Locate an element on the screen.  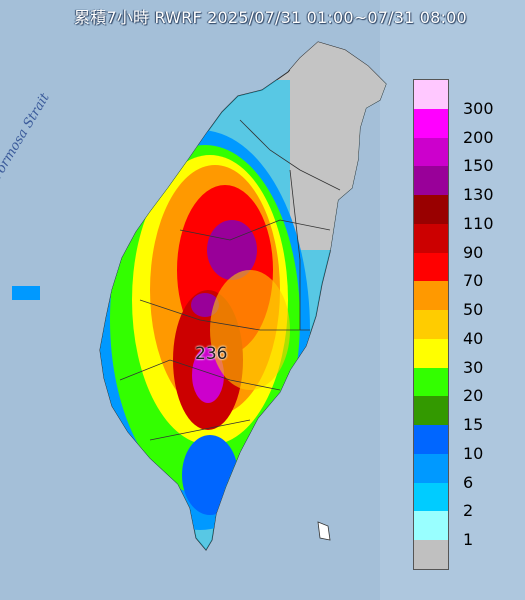
legend-label: 70 is located at coordinates (473, 281).